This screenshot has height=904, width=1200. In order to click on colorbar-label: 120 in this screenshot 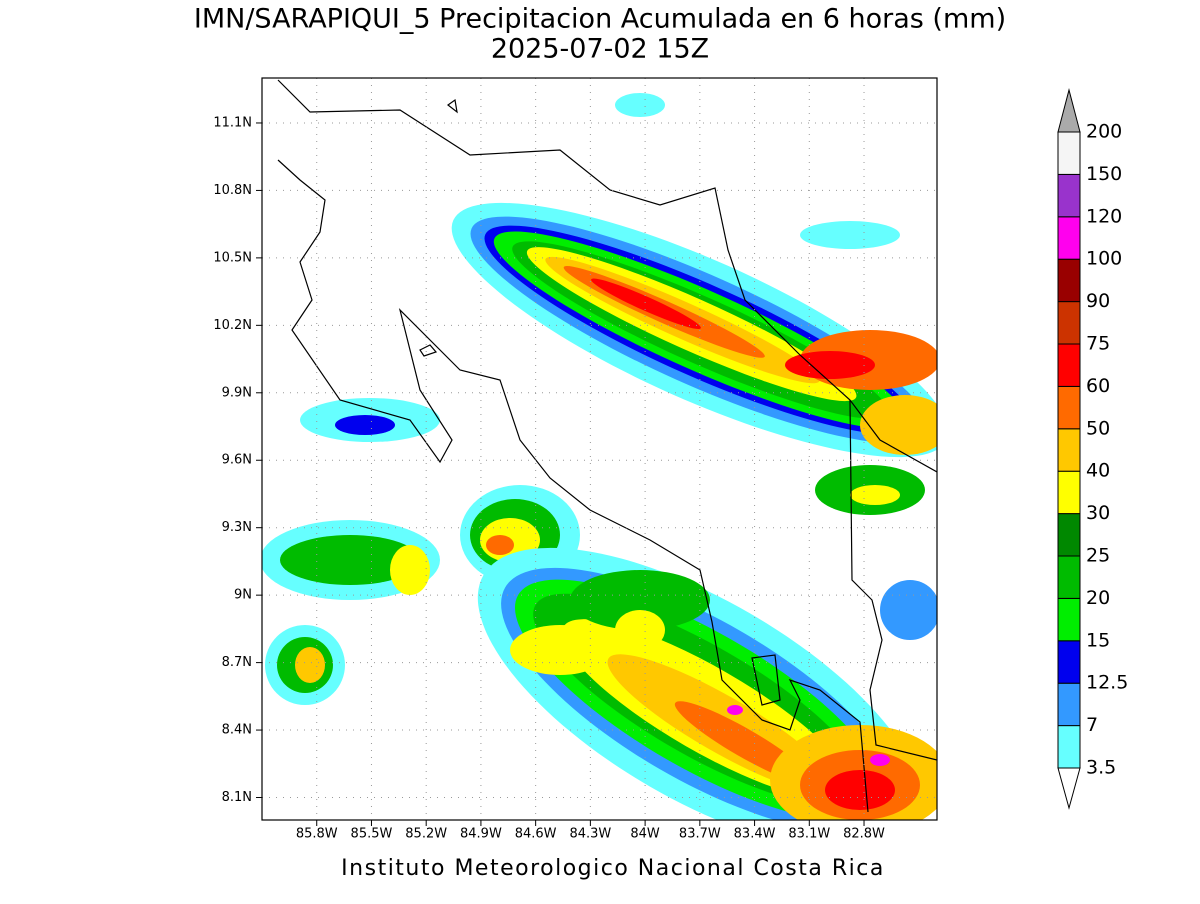, I will do `click(1104, 216)`.